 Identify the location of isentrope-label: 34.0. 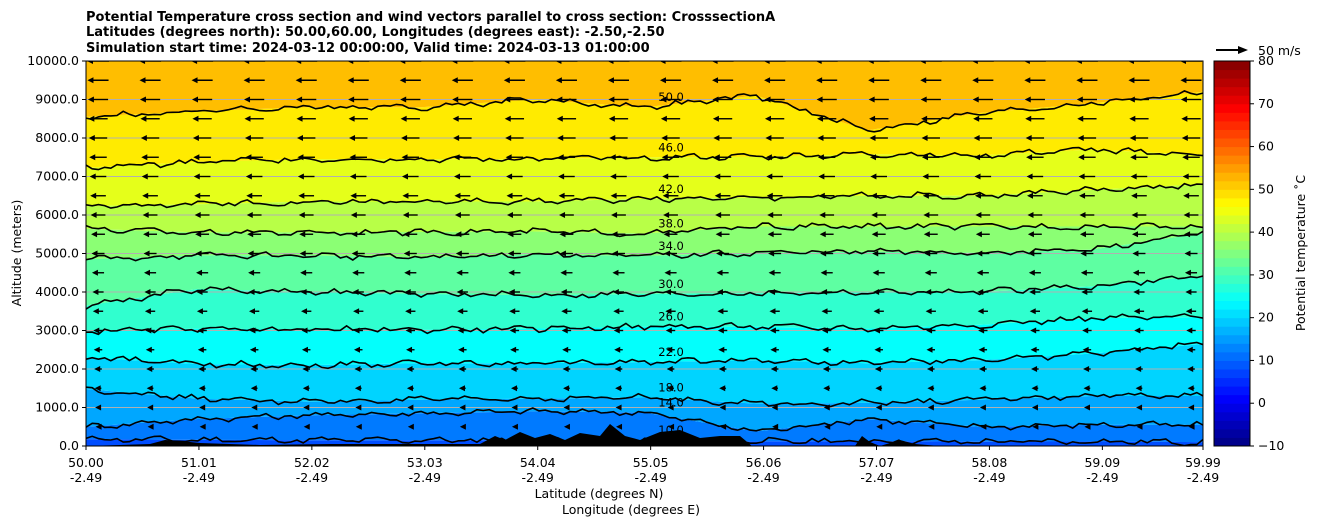
(671, 246).